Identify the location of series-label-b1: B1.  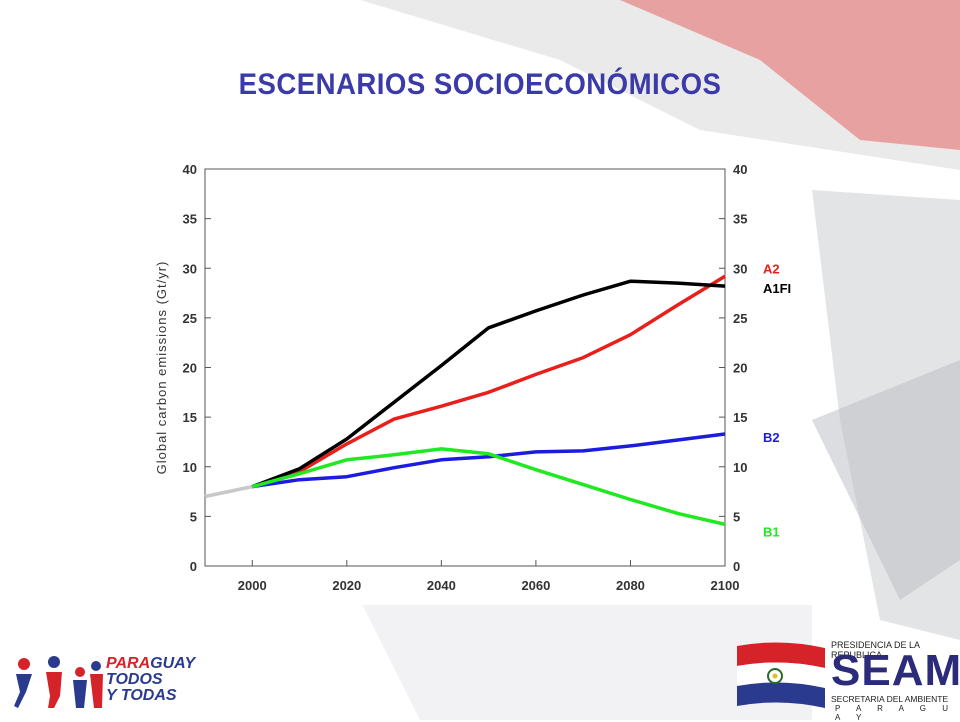
(771, 531).